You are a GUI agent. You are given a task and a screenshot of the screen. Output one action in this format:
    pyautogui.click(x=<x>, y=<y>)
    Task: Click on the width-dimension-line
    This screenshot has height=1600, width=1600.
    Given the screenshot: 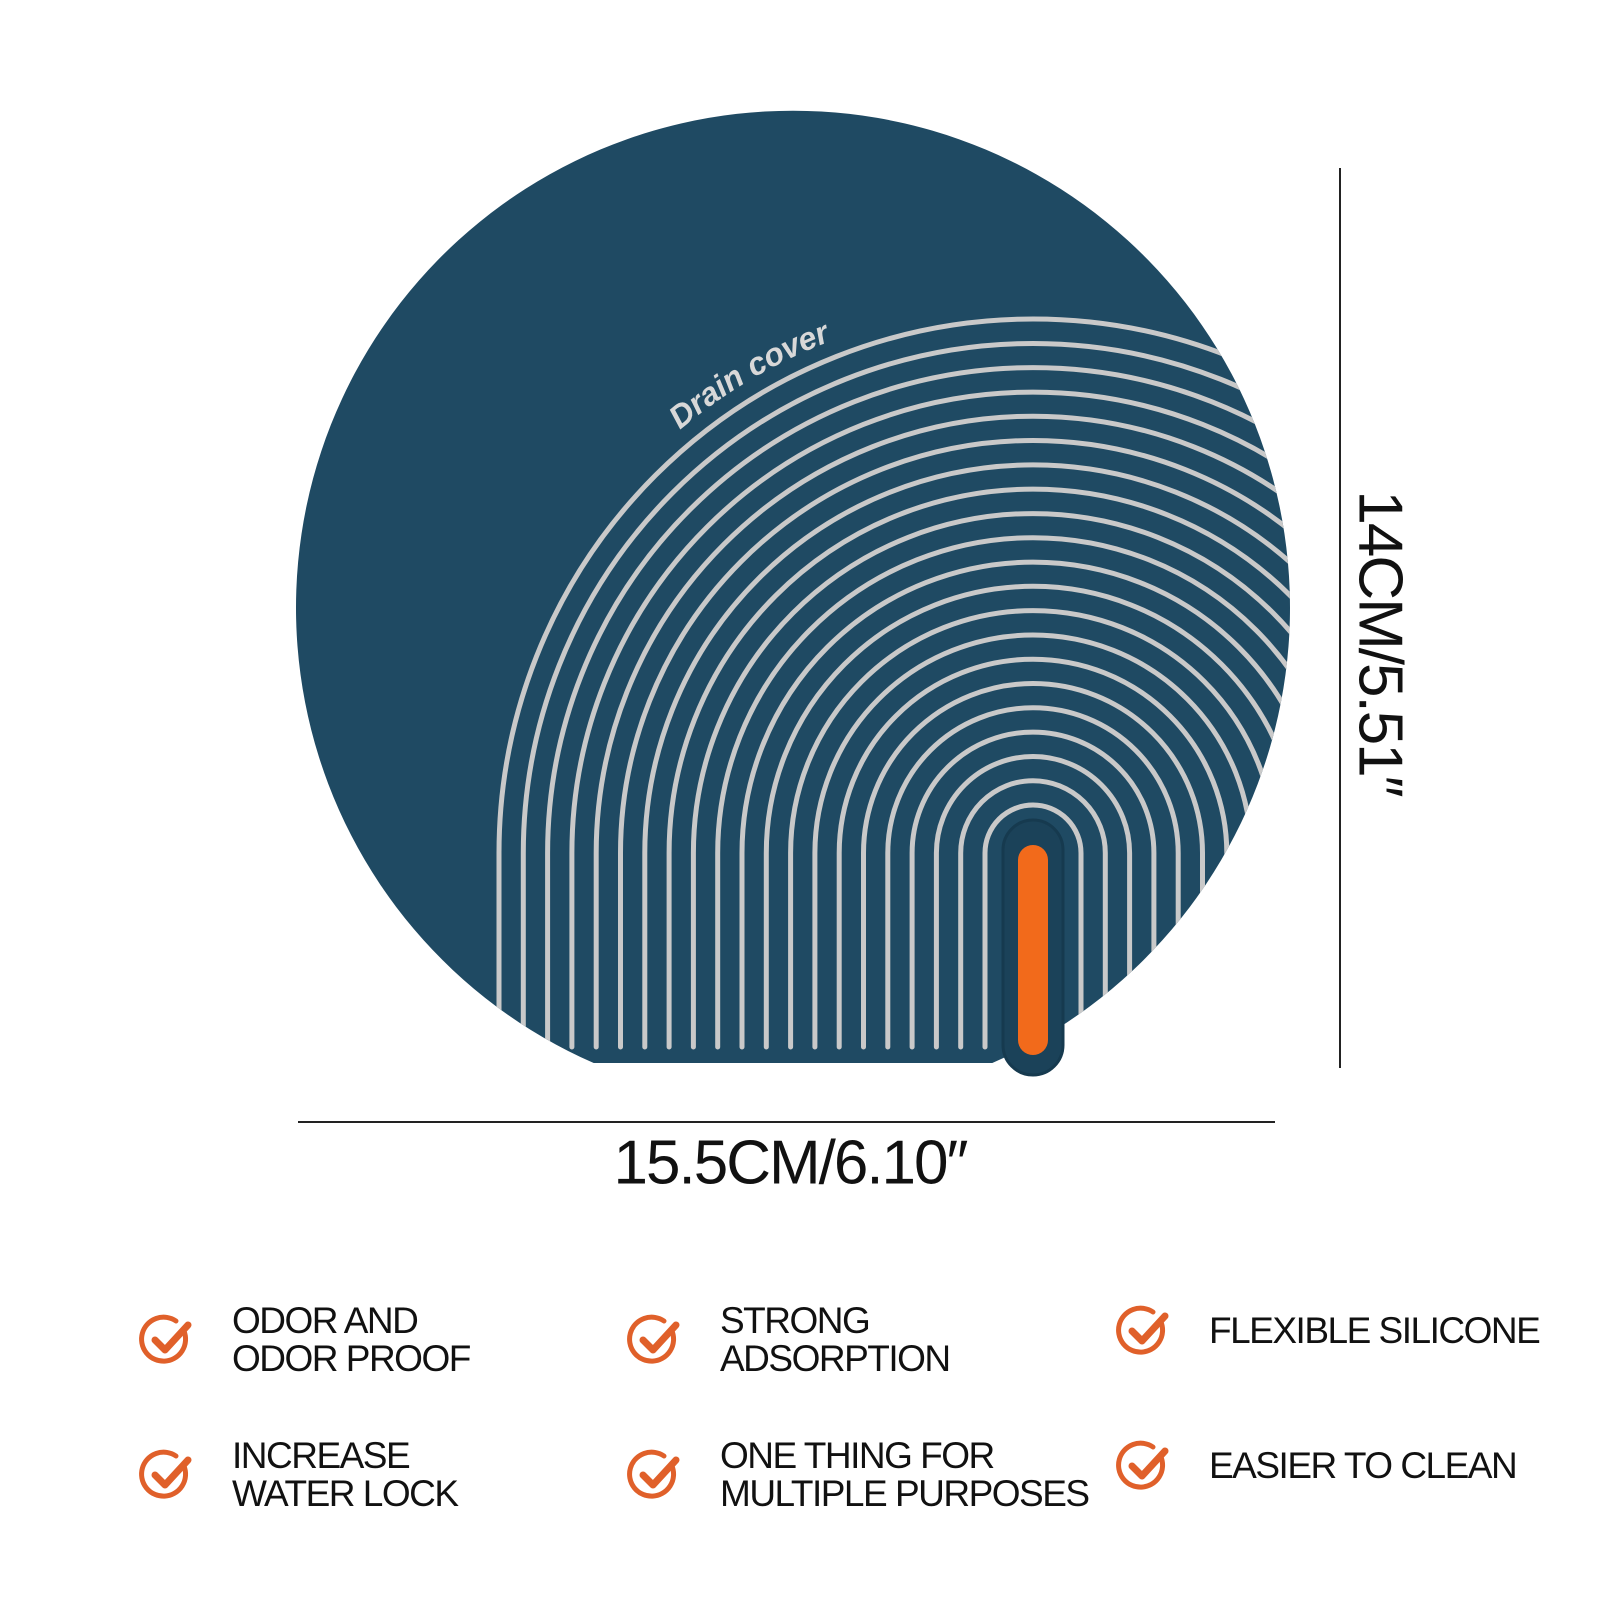 What is the action you would take?
    pyautogui.click(x=786, y=1122)
    